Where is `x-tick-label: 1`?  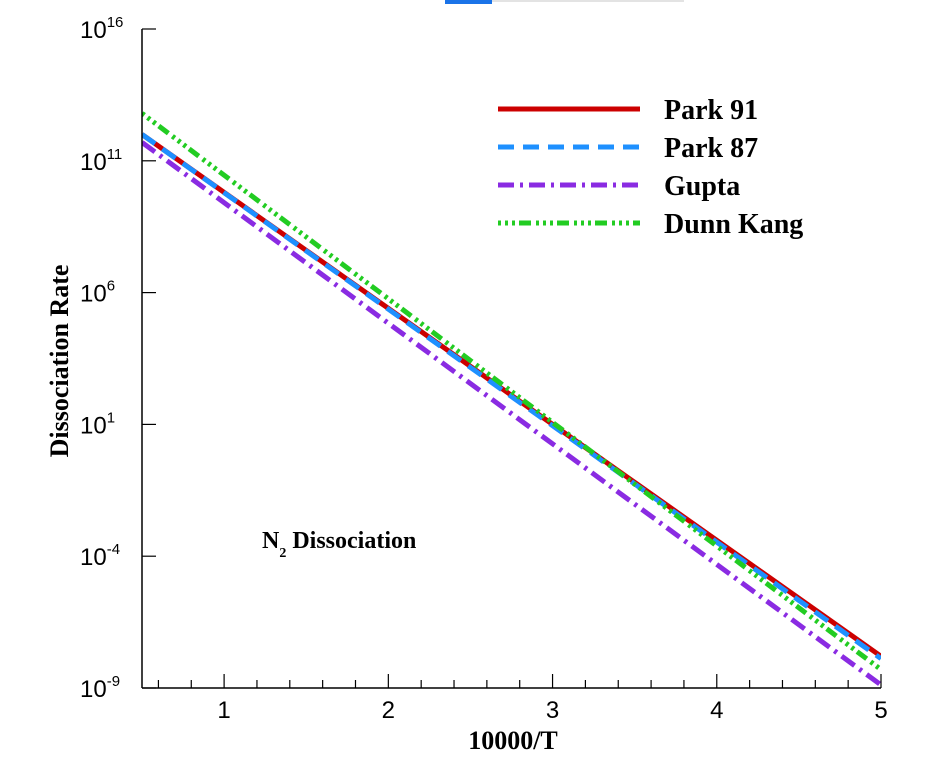 x-tick-label: 1 is located at coordinates (223, 710).